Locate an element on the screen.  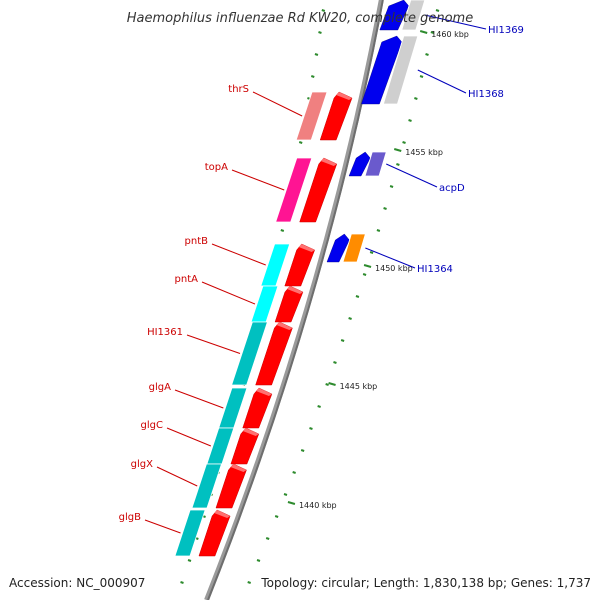
gene-acpD is located at coordinates (367, 164).